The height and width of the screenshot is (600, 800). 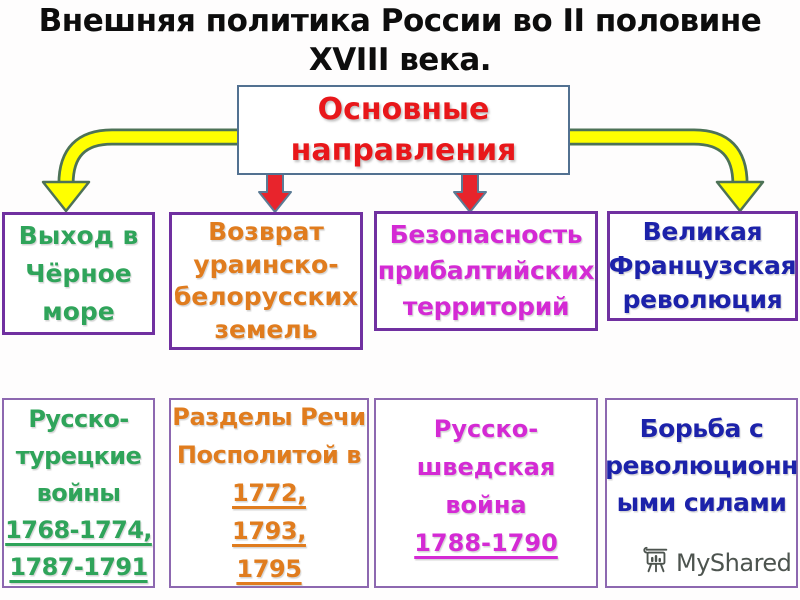 What do you see at coordinates (269, 417) in the screenshot?
I see `text-line: Разделы Речи` at bounding box center [269, 417].